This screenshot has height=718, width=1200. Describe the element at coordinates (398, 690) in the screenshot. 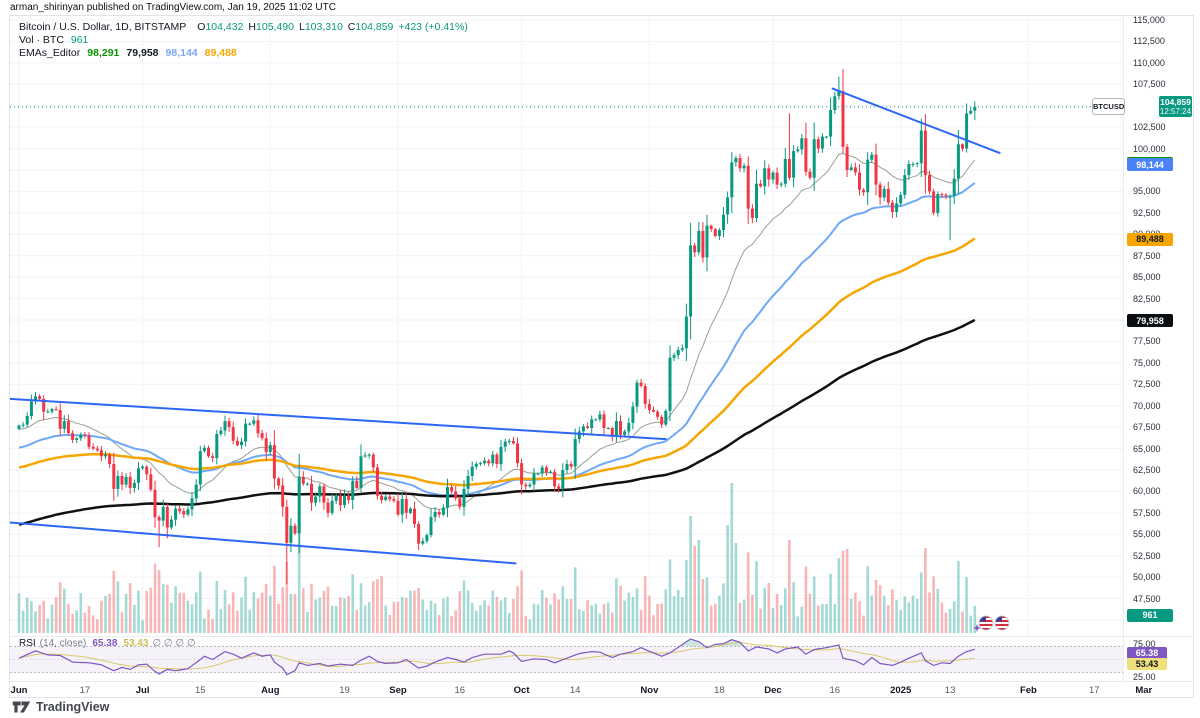

I see `time-tick-label: Sep` at that location.